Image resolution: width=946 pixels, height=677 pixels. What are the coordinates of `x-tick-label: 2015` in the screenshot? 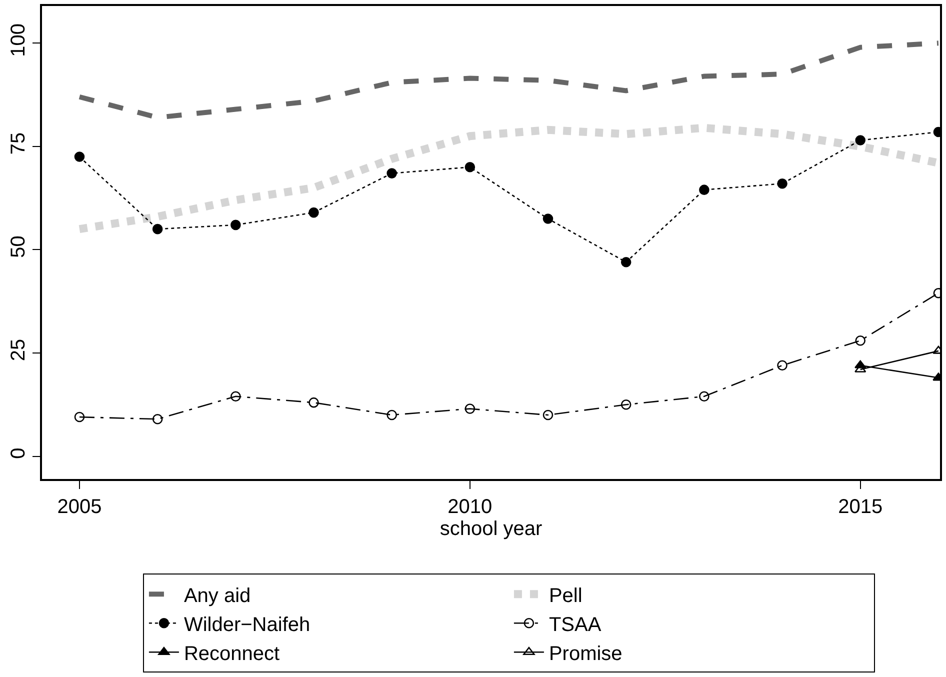 It's located at (860, 507).